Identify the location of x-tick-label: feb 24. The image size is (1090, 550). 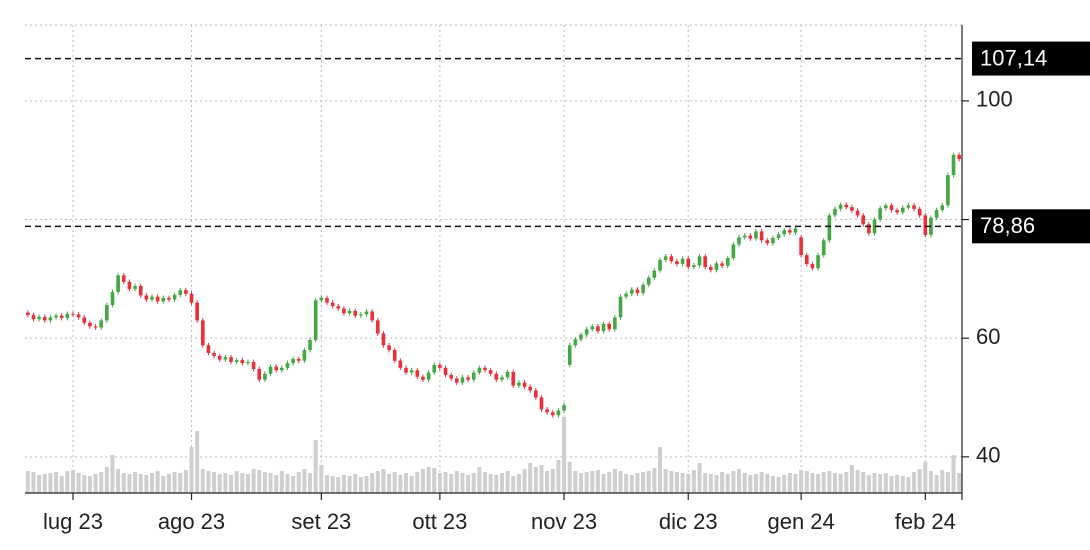
(925, 521).